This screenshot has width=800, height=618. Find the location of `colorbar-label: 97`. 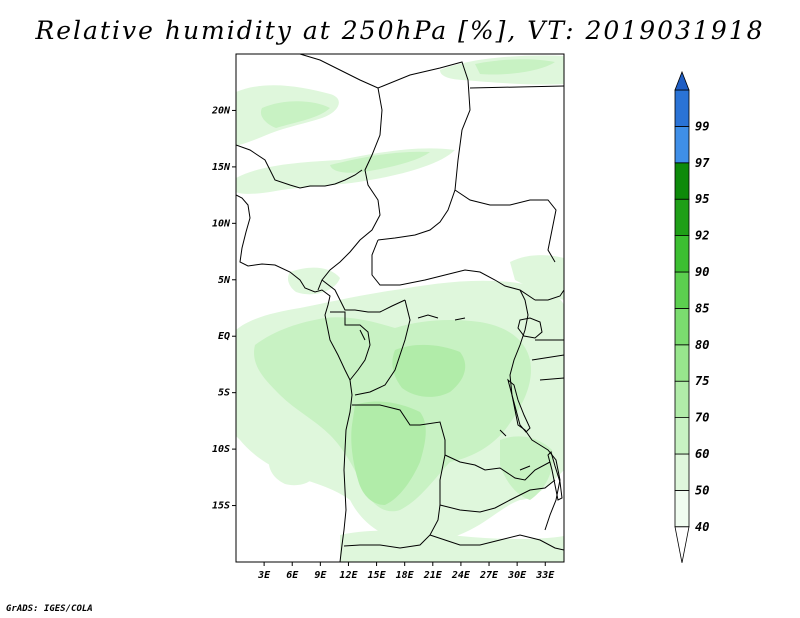

colorbar-label: 97 is located at coordinates (702, 163).